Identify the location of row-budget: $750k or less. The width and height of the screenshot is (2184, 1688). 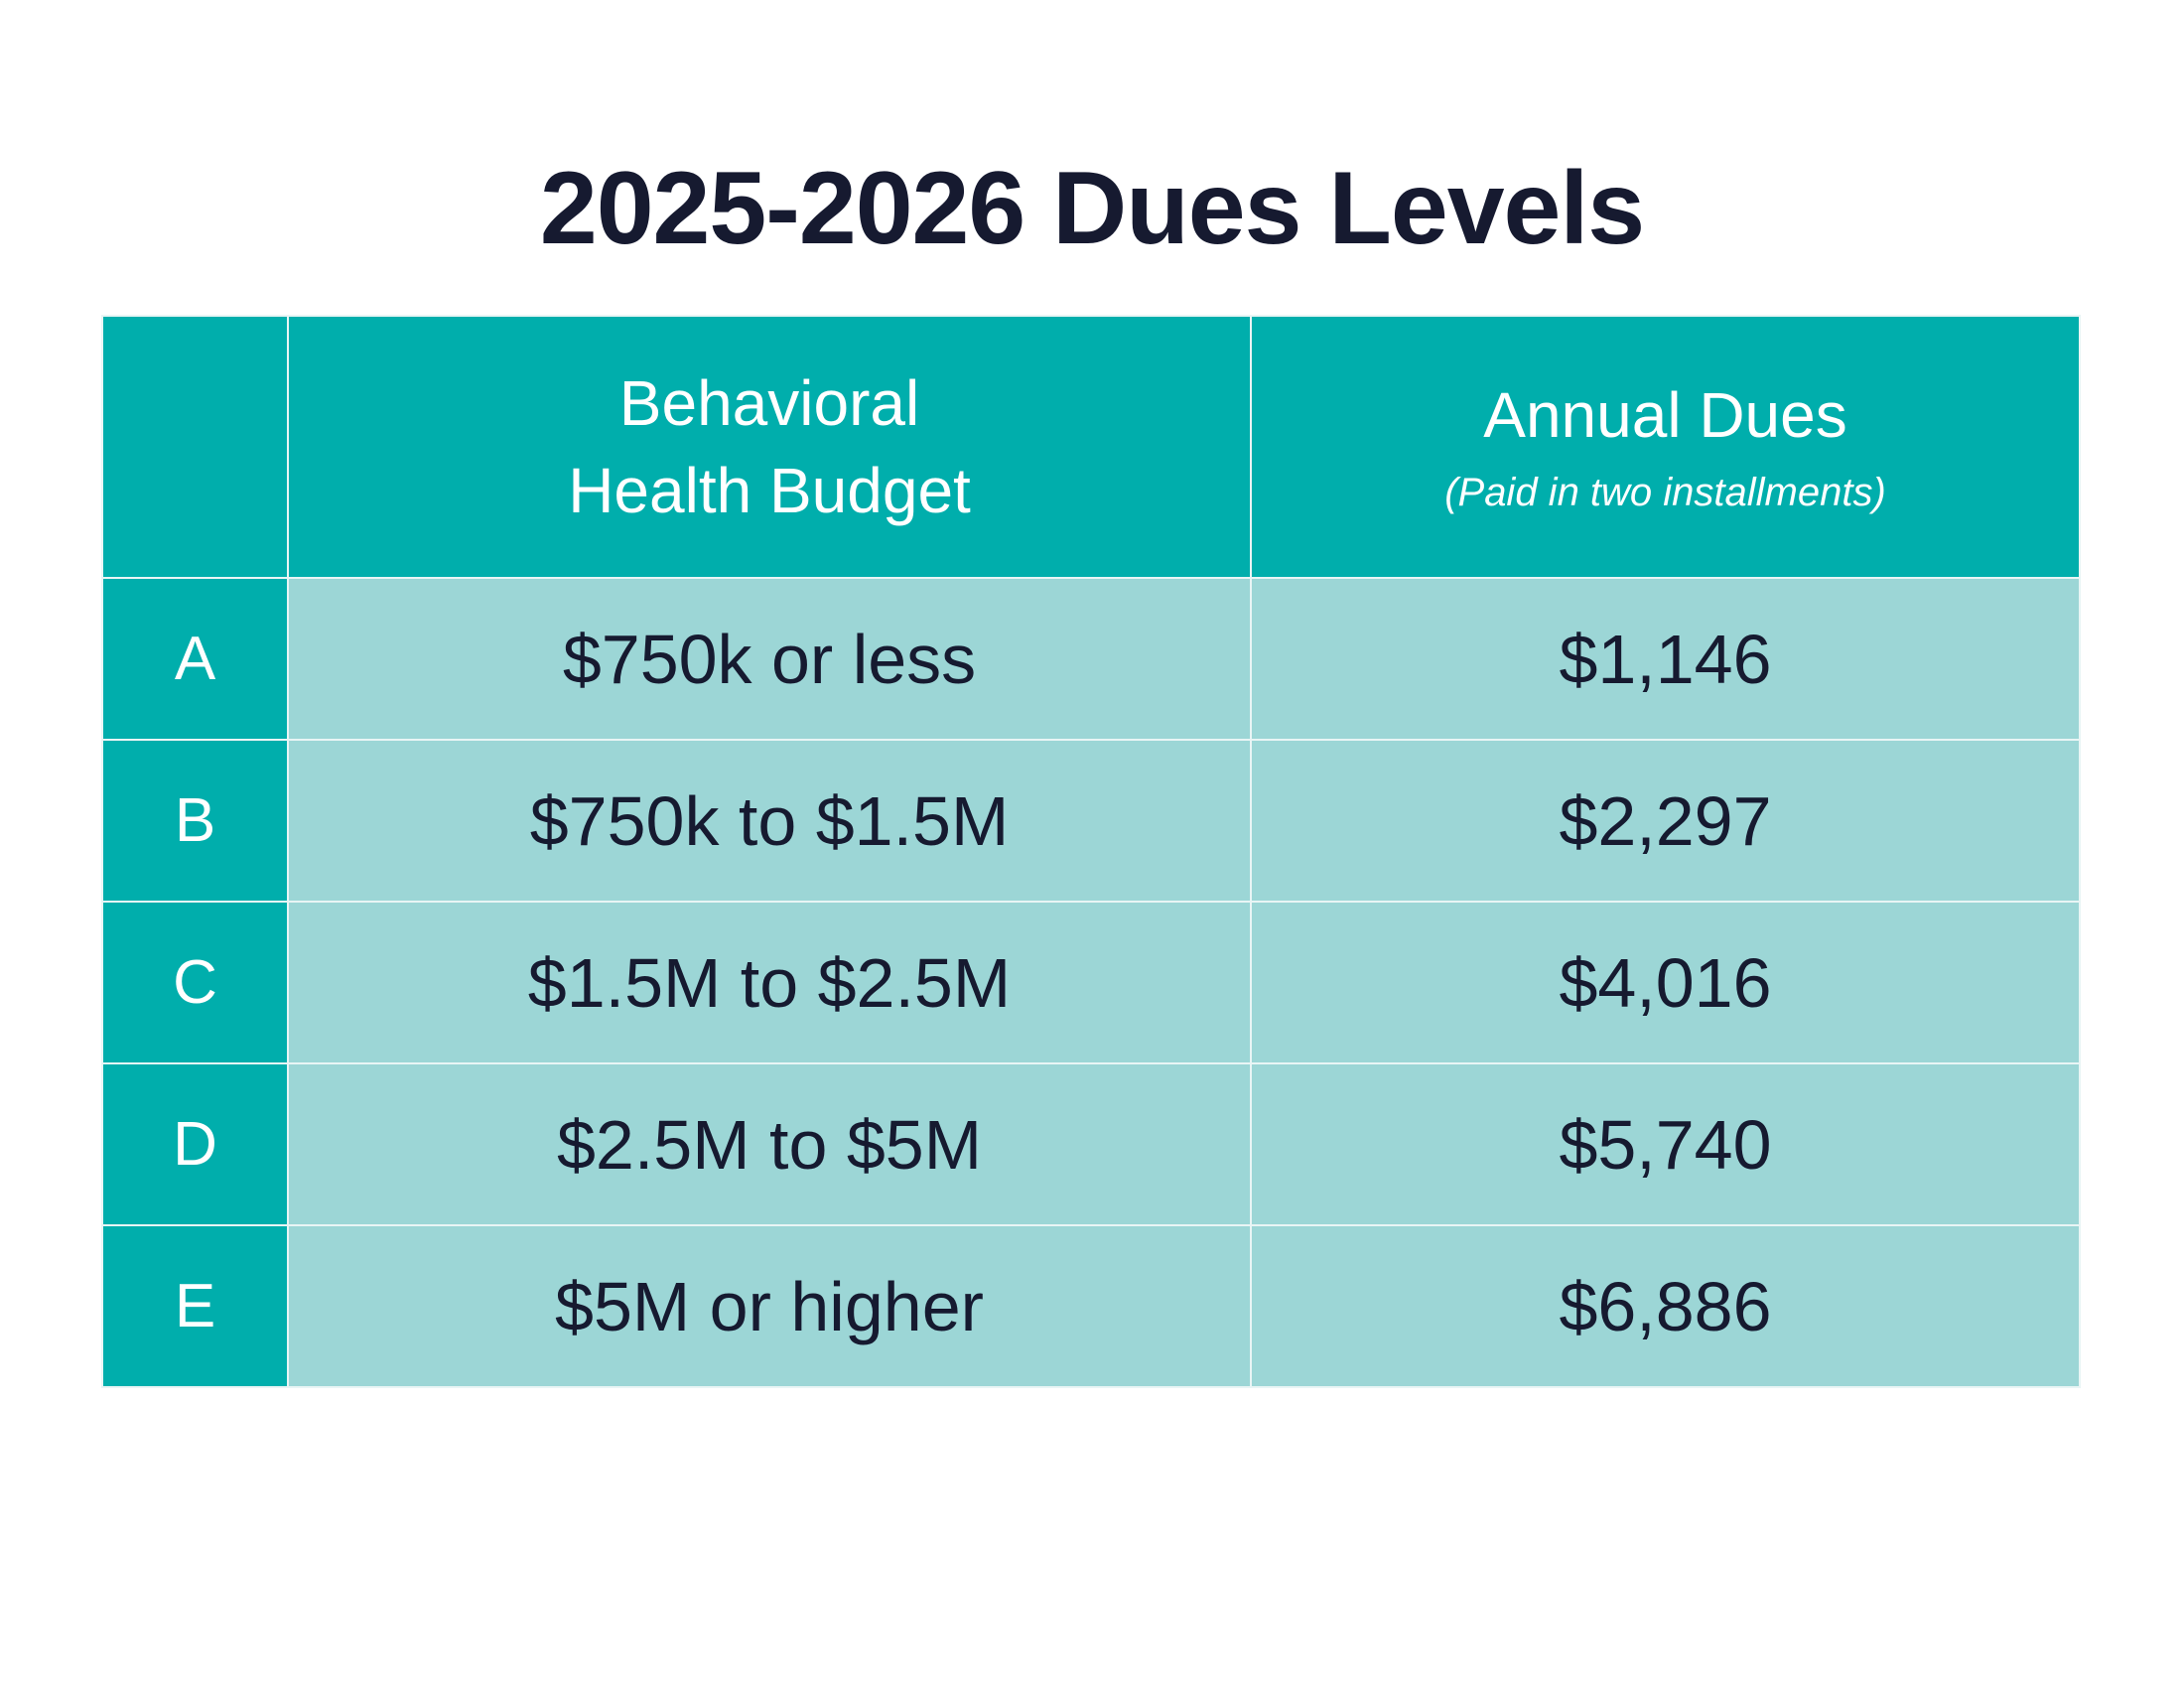
(769, 659).